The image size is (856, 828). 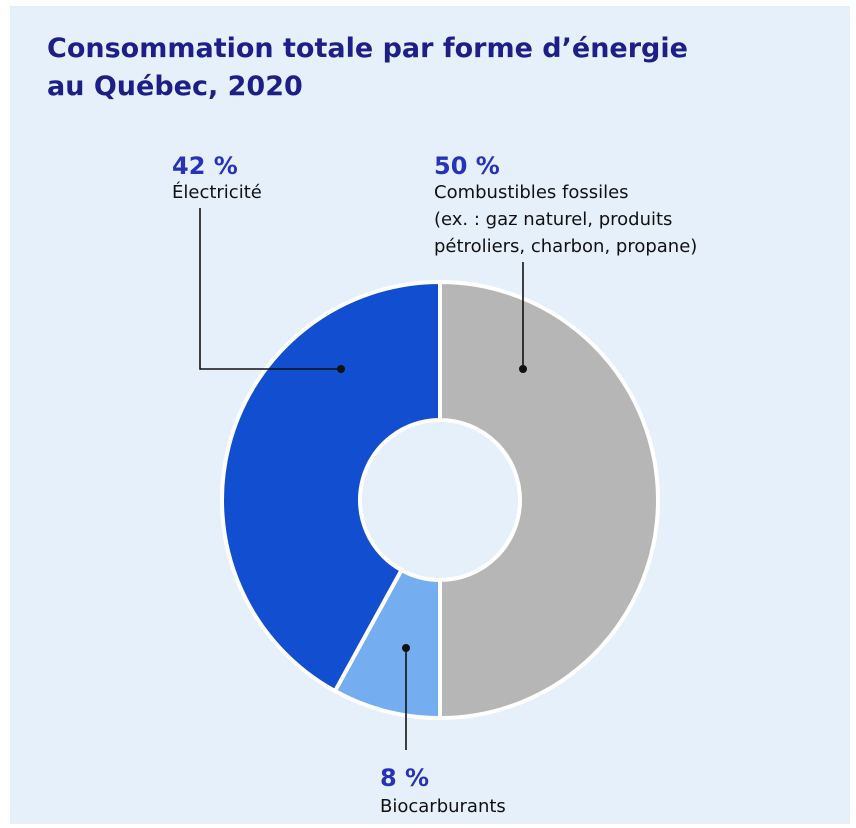 I want to click on leader-combustibles-fossiles-dot, so click(x=523, y=369).